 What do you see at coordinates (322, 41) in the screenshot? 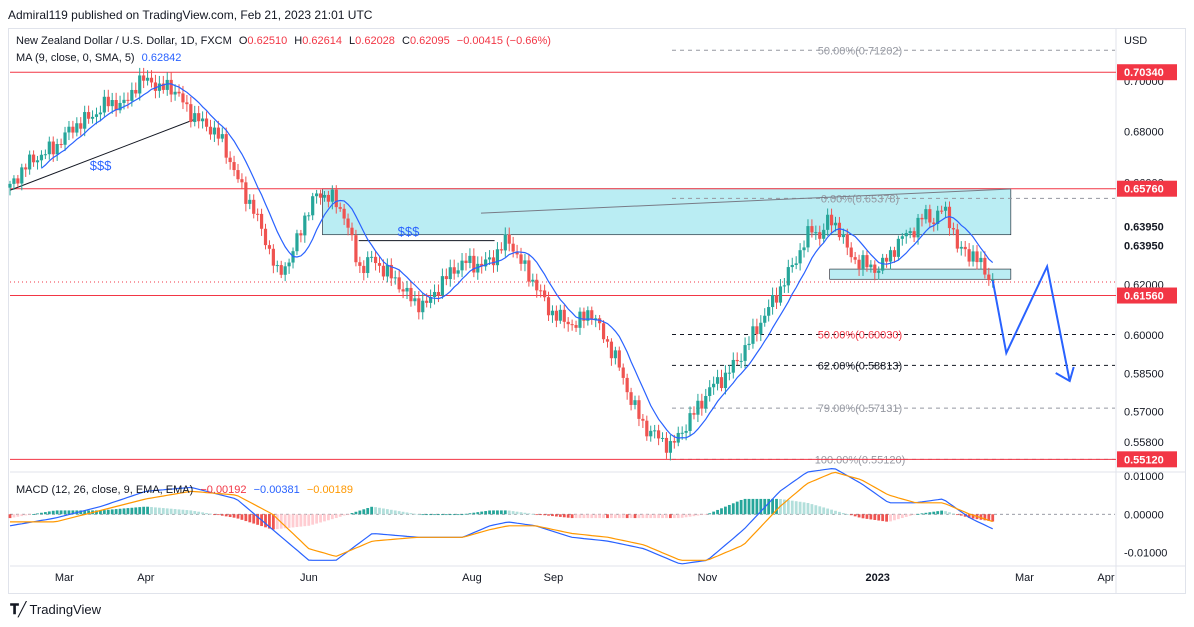
I see `high-value: 0.62614` at bounding box center [322, 41].